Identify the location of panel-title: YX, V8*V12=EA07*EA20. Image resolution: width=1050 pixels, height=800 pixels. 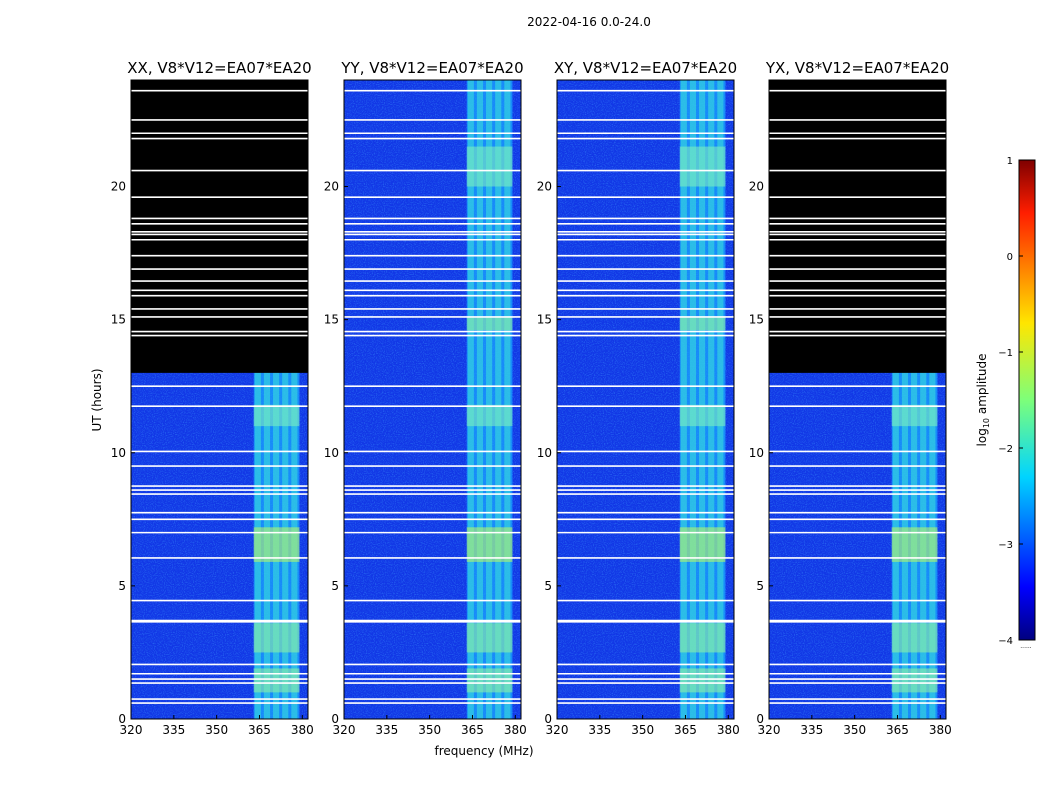
(857, 68).